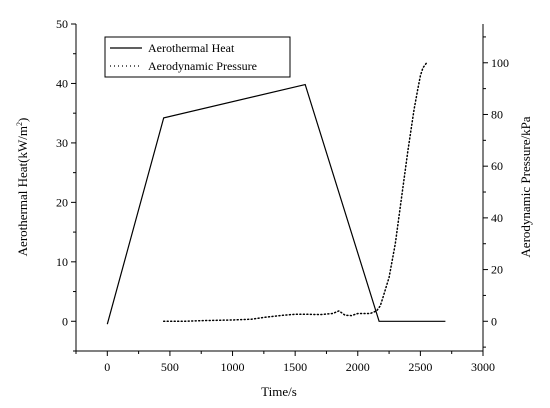 This screenshot has height=408, width=550. What do you see at coordinates (22, 191) in the screenshot?
I see `y-axis-left-title-main: Aerothermal Heat(kW/m` at bounding box center [22, 191].